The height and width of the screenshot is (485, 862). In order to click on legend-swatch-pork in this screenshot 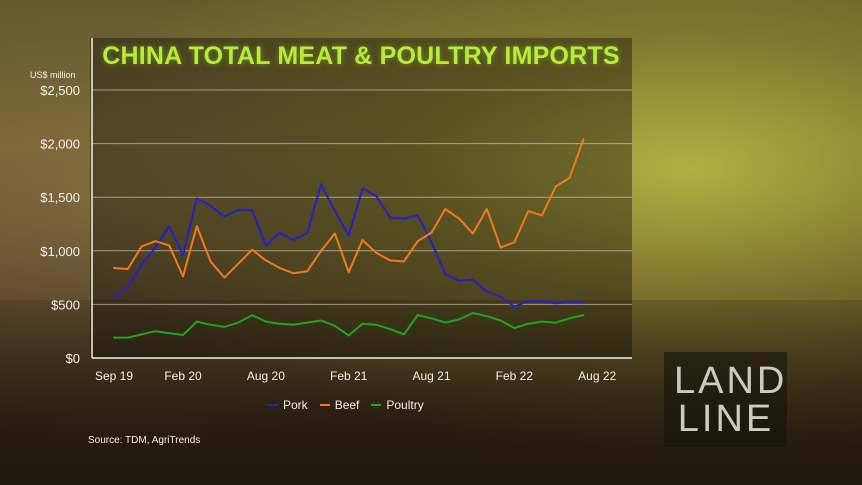, I will do `click(273, 405)`.